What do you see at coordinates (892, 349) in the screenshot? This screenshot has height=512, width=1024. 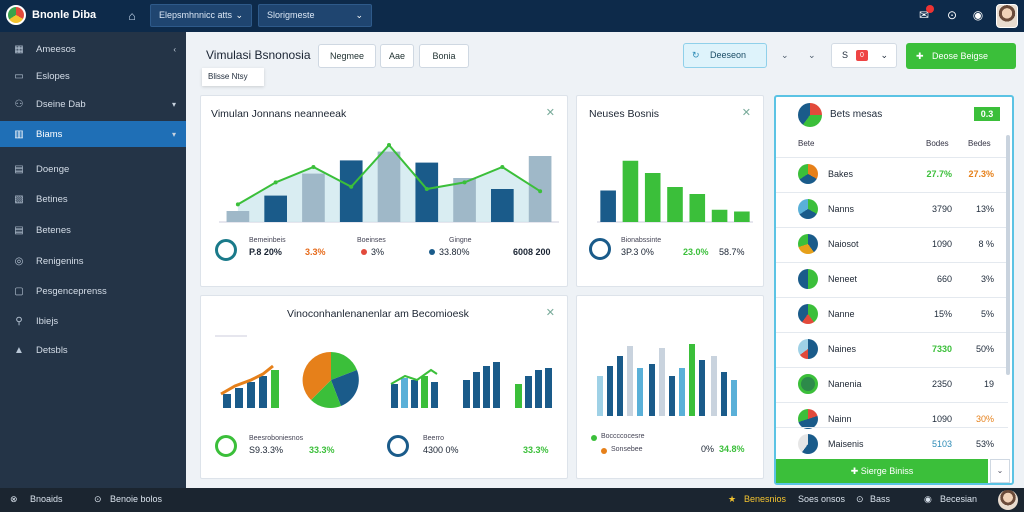 I see `table-row: Naines 7330 50%` at bounding box center [892, 349].